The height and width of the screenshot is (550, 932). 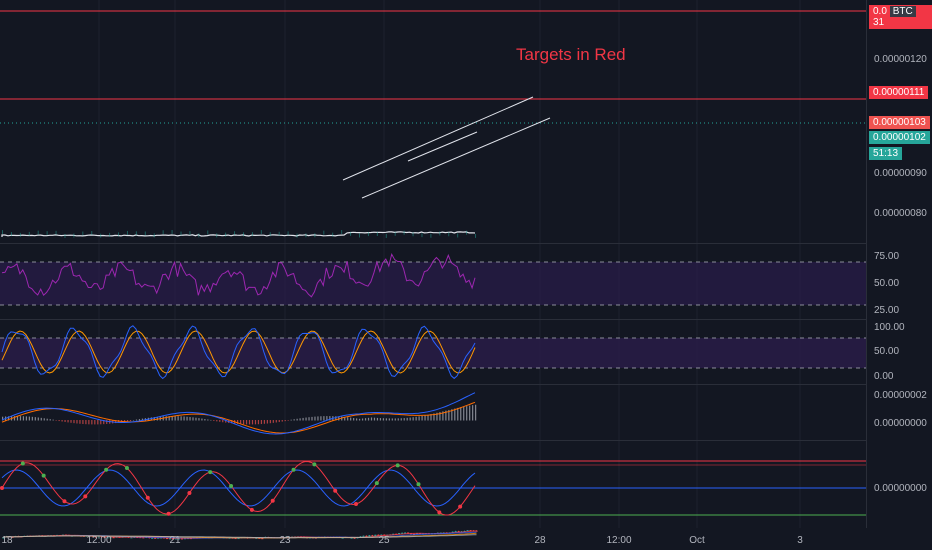 I want to click on rsi-axis-label: 75.00, so click(x=887, y=256).